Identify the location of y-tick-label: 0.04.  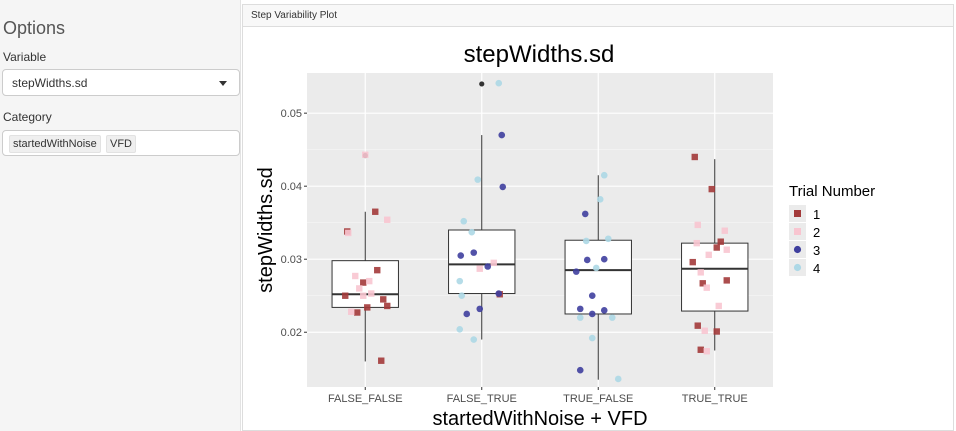
(291, 187).